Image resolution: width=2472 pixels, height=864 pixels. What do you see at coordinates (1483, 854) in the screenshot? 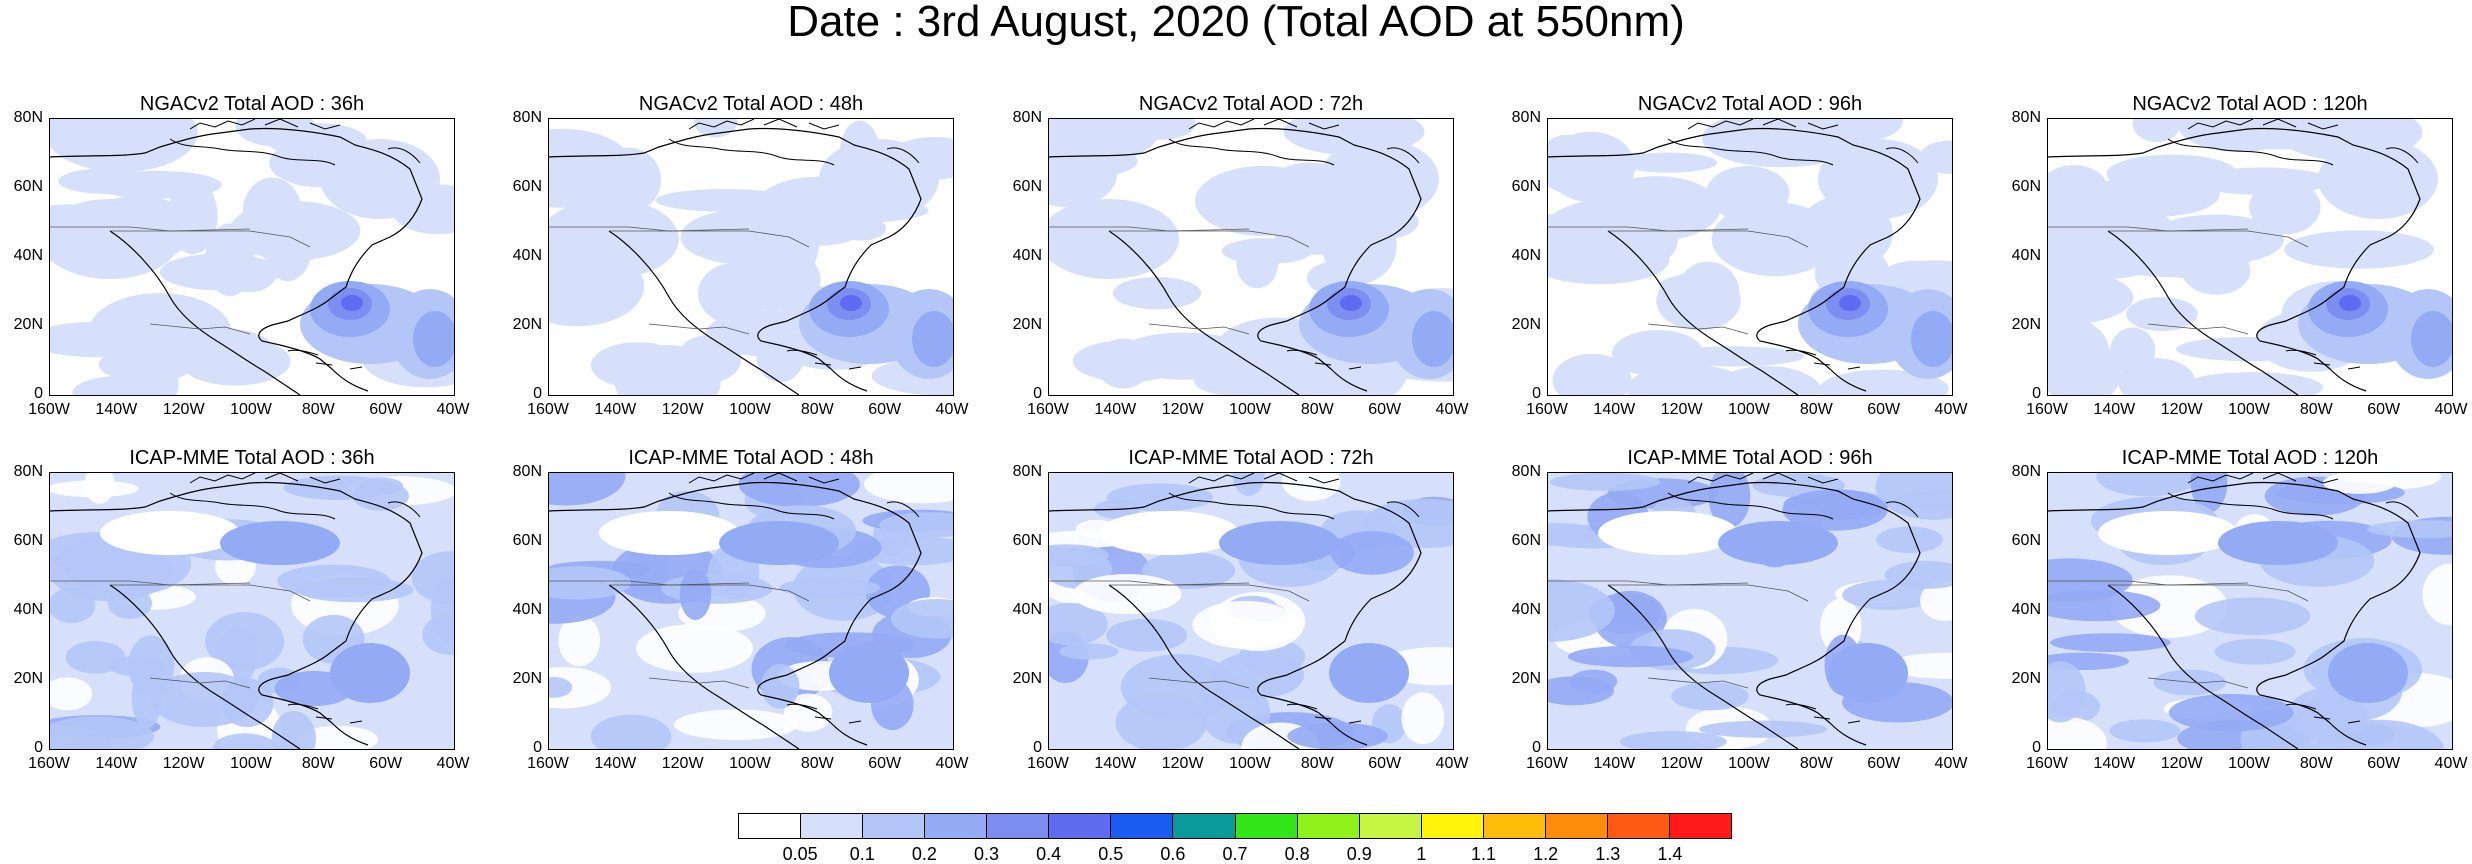
I see `colorbar-label: 1.1` at bounding box center [1483, 854].